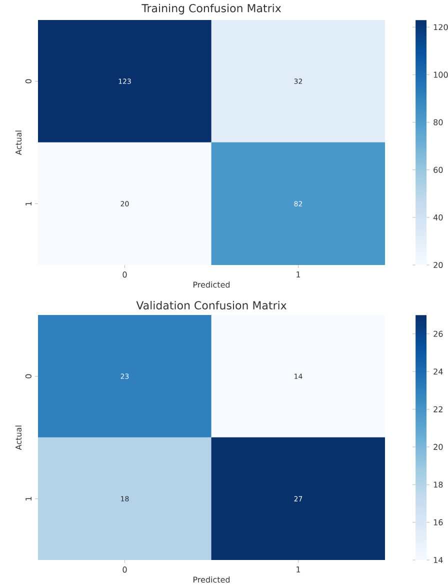 This screenshot has width=448, height=587. What do you see at coordinates (441, 27) in the screenshot?
I see `color-bar-label: 120` at bounding box center [441, 27].